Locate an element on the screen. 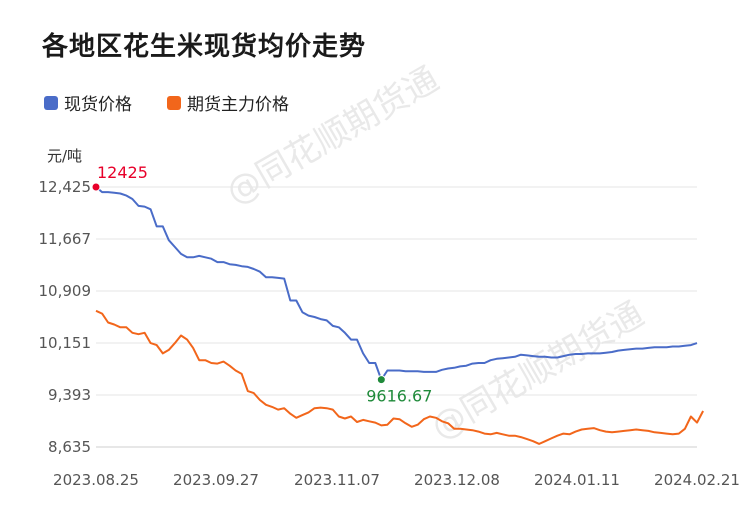 This screenshot has height=510, width=750. legend-item-futures: 期货主力价格 is located at coordinates (228, 102).